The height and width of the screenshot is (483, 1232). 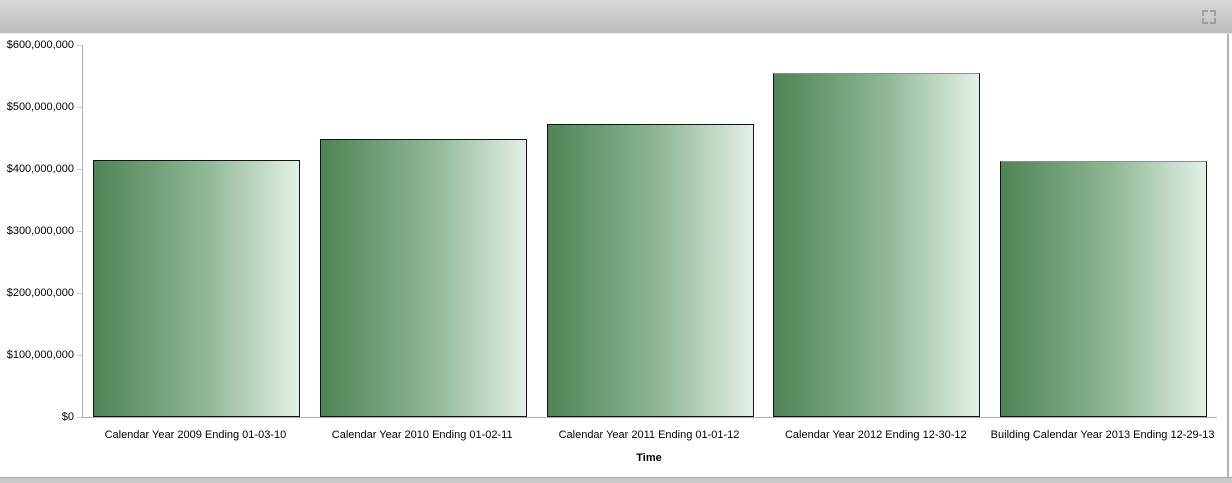 I want to click on maximize-icon, so click(x=1209, y=17).